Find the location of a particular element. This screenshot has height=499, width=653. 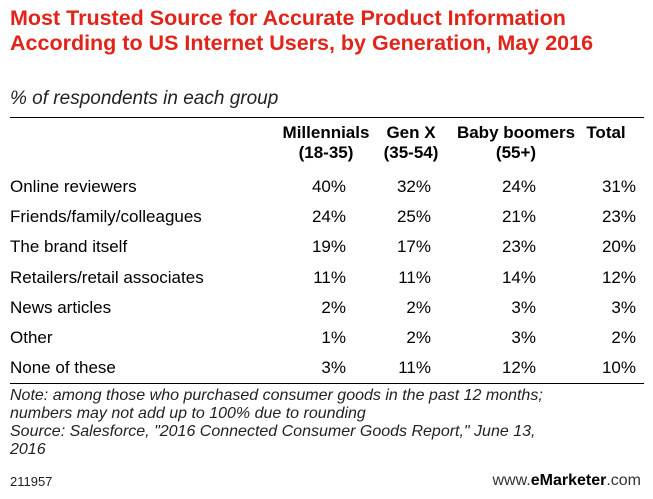

brand-logo: www.eMarketer.com is located at coordinates (566, 481).